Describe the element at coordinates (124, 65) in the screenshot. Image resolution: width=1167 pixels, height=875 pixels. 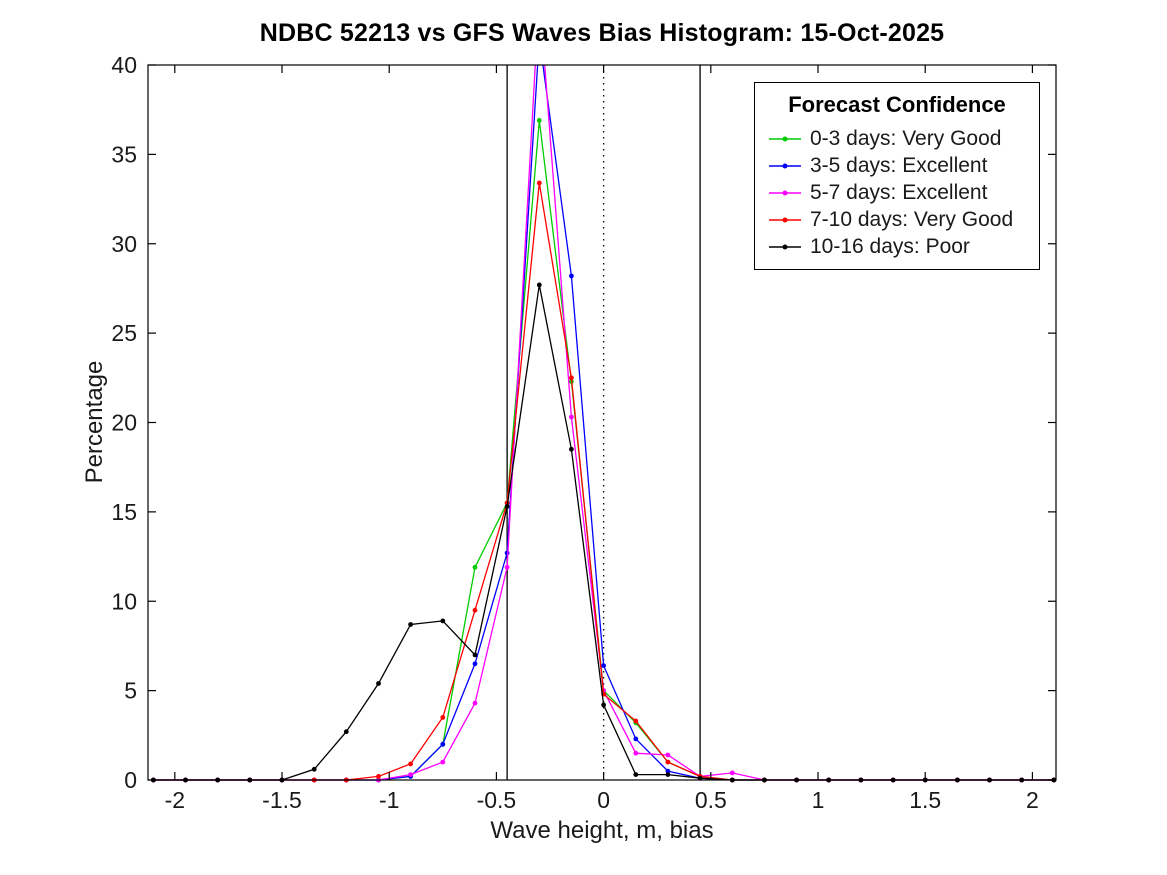
I see `y-tick-label: 40` at that location.